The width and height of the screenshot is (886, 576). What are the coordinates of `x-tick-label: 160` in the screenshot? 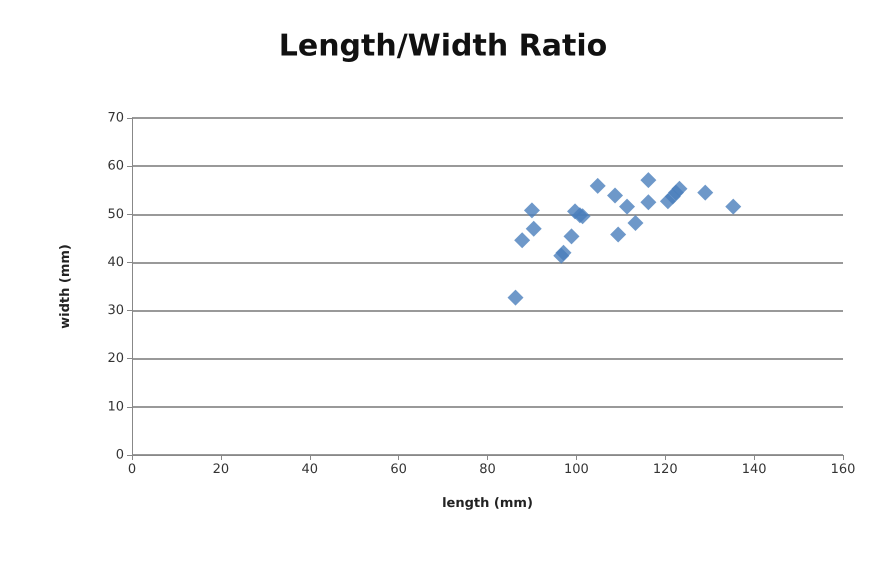 It's located at (843, 469).